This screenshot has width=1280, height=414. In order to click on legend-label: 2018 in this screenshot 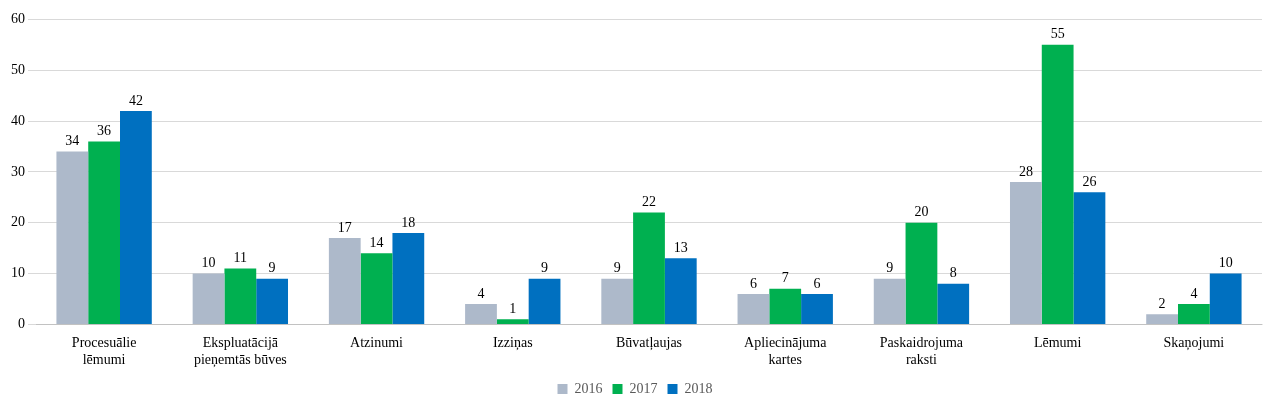, I will do `click(698, 388)`.